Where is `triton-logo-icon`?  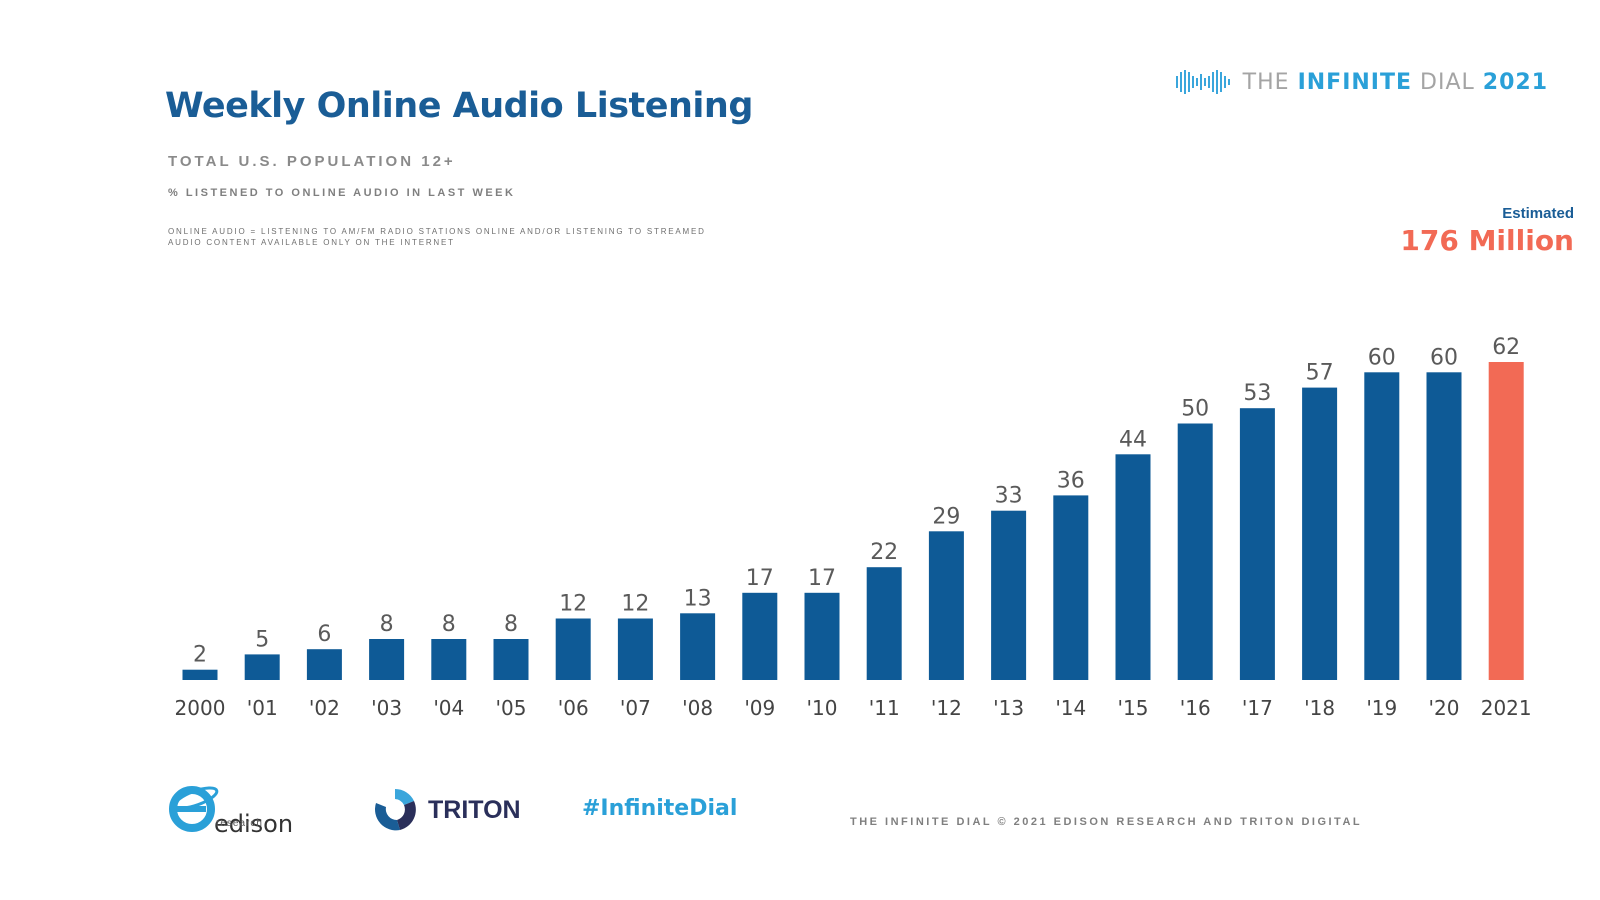
triton-logo-icon is located at coordinates (395, 810).